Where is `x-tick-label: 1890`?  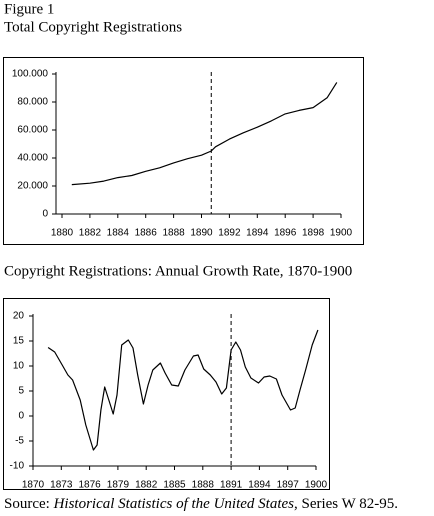
x-tick-label: 1890 is located at coordinates (201, 233).